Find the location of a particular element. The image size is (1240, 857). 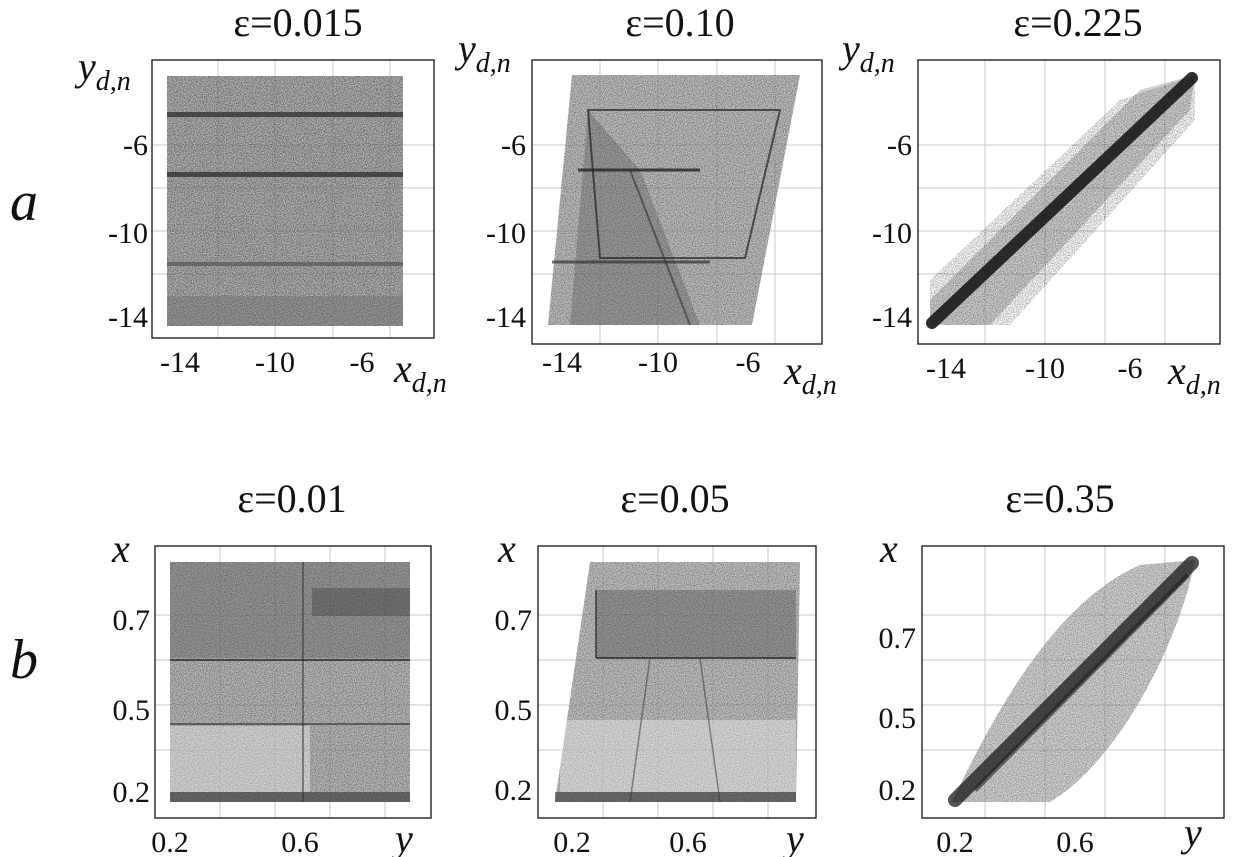

panel-b2: ε=0.05 x 0.7 0.5 0.2 0.2 0.6 y is located at coordinates (656, 666).